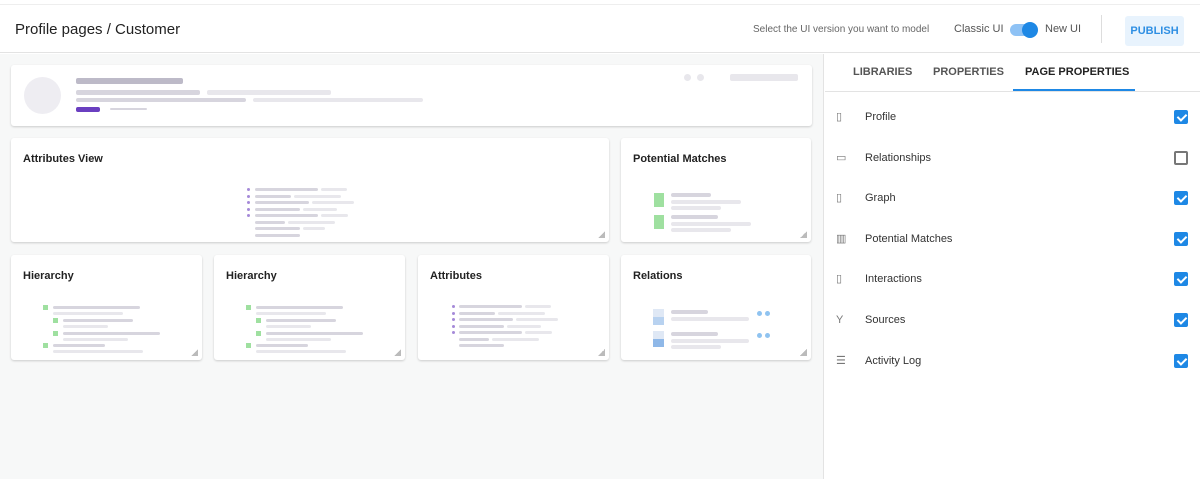 The width and height of the screenshot is (1200, 479). Describe the element at coordinates (1012, 280) in the screenshot. I see `page-property-interactions: ▯ Interactions` at that location.